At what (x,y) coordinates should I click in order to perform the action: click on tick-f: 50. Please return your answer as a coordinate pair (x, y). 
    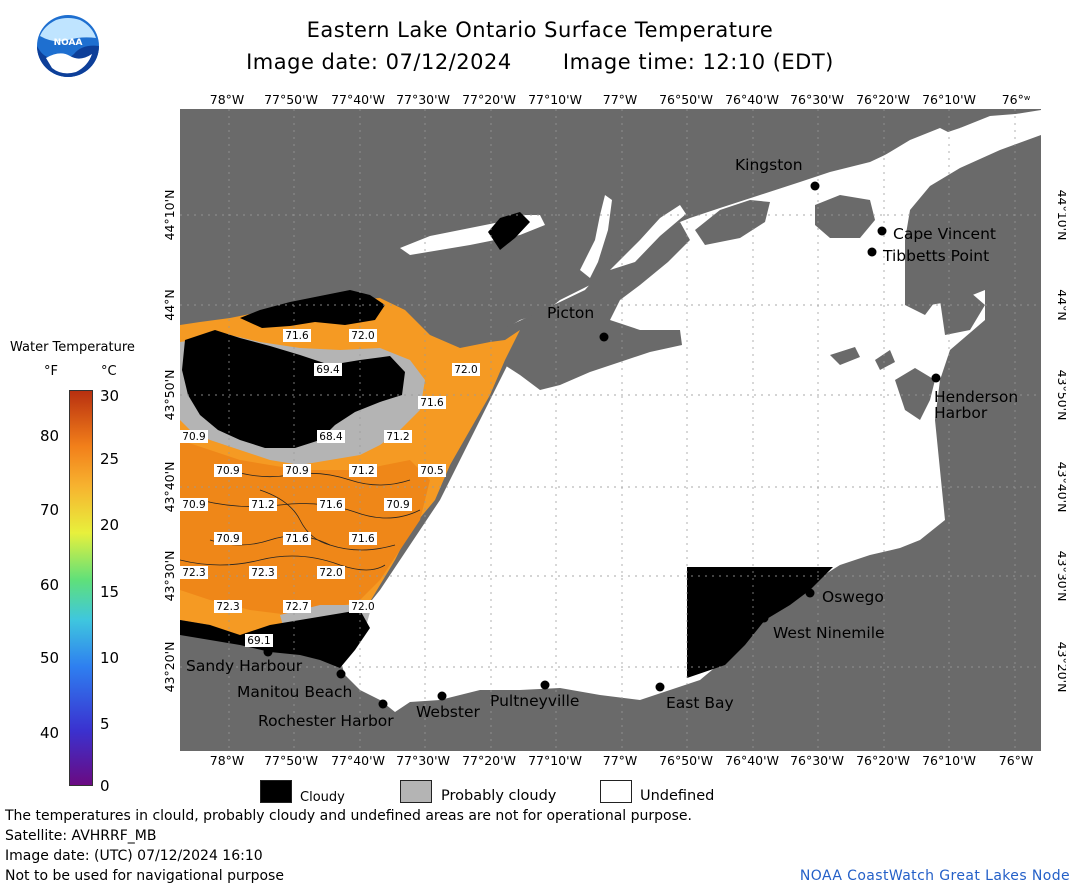
    Looking at the image, I should click on (50, 658).